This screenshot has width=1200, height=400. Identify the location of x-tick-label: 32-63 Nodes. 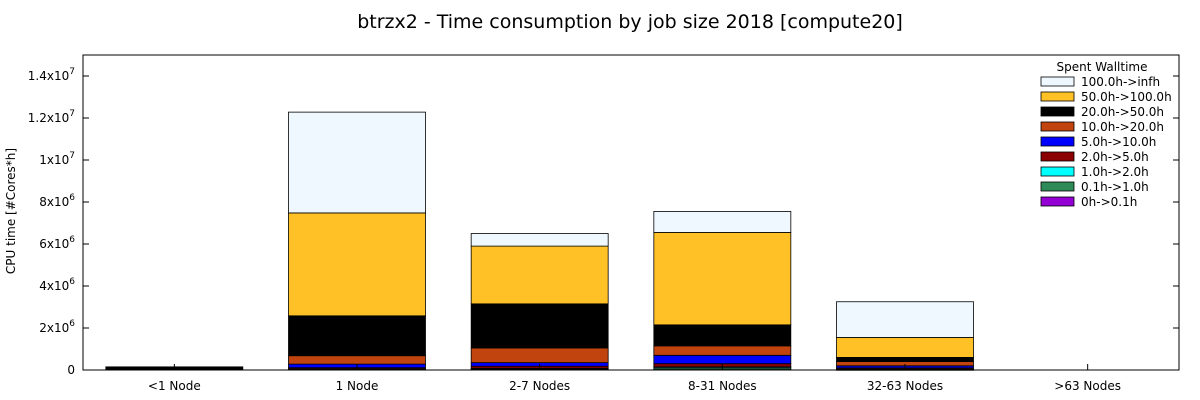
(905, 386).